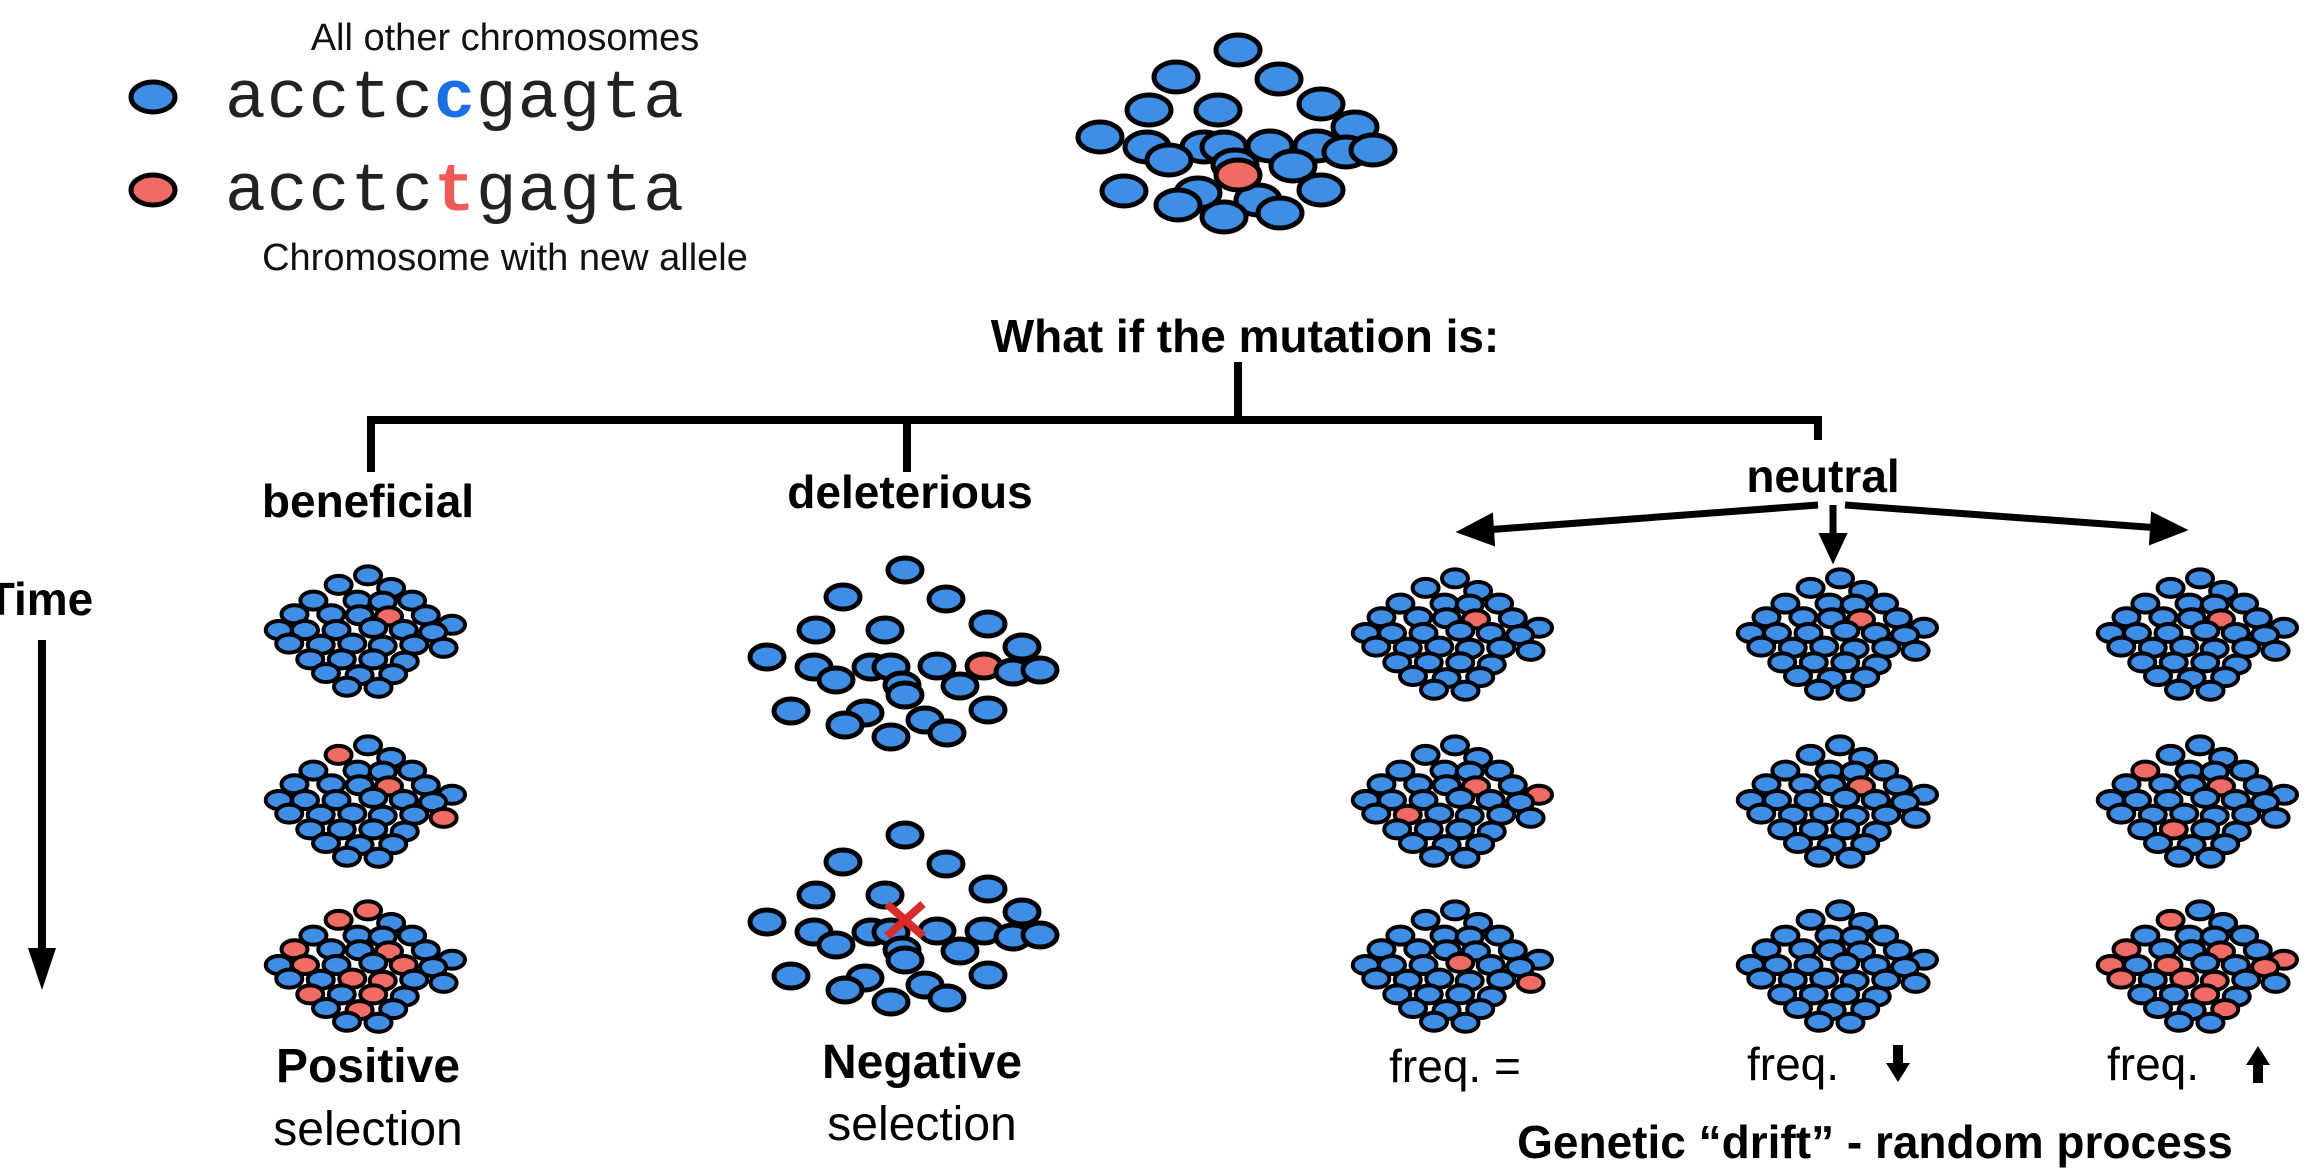 This screenshot has height=1170, width=2315. Describe the element at coordinates (1822, 533) in the screenshot. I see `neutral-arrows` at that location.